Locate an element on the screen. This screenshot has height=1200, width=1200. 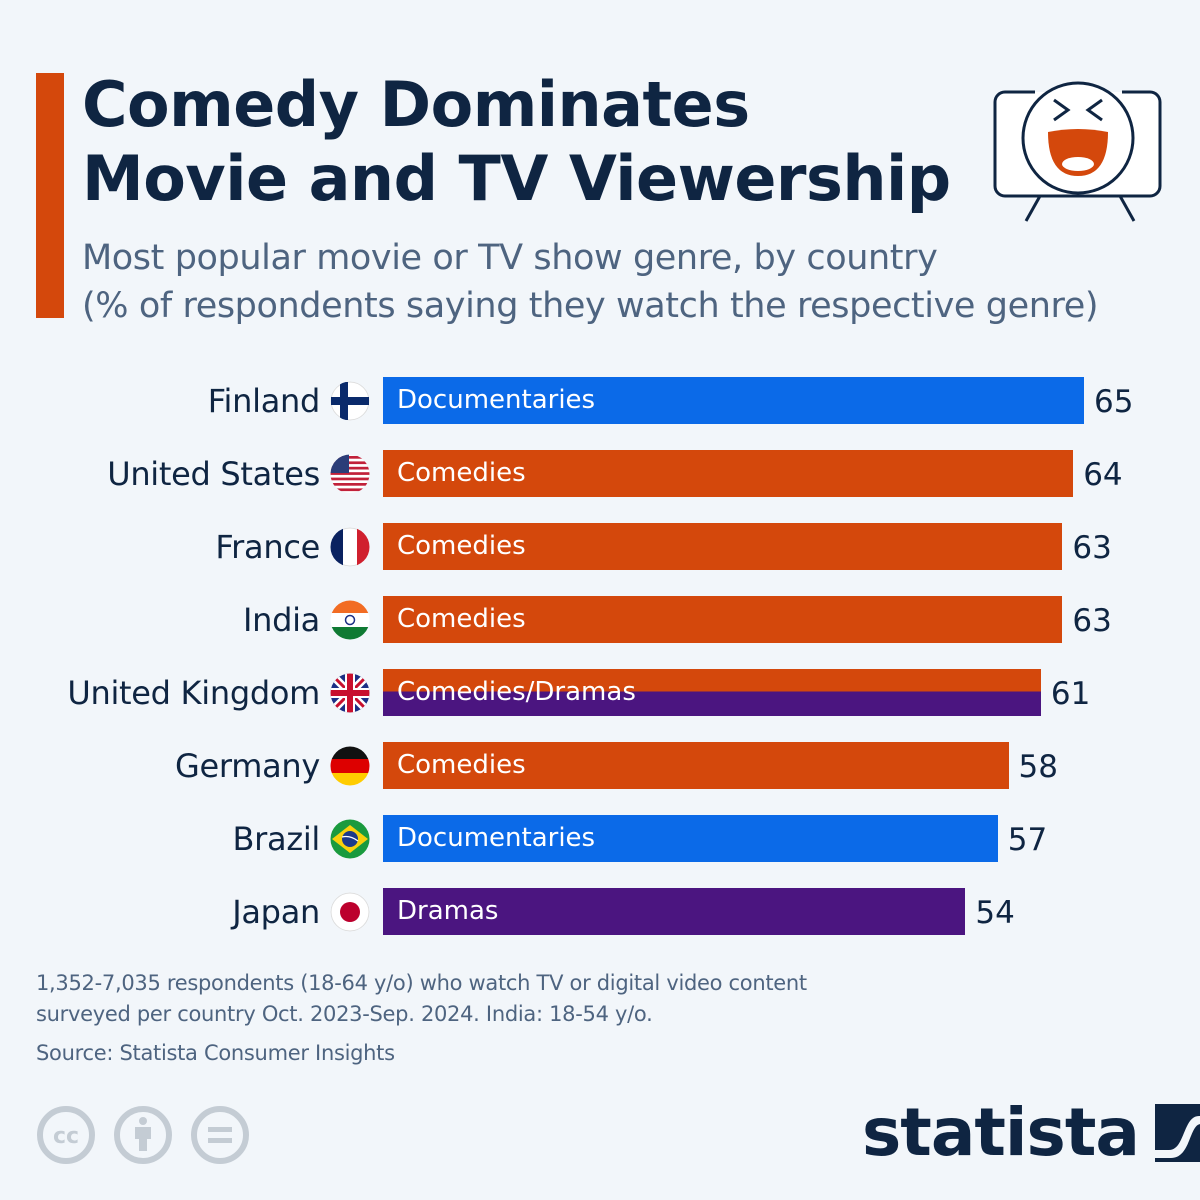
bar-row: India Comedies 63 is located at coordinates (600, 620).